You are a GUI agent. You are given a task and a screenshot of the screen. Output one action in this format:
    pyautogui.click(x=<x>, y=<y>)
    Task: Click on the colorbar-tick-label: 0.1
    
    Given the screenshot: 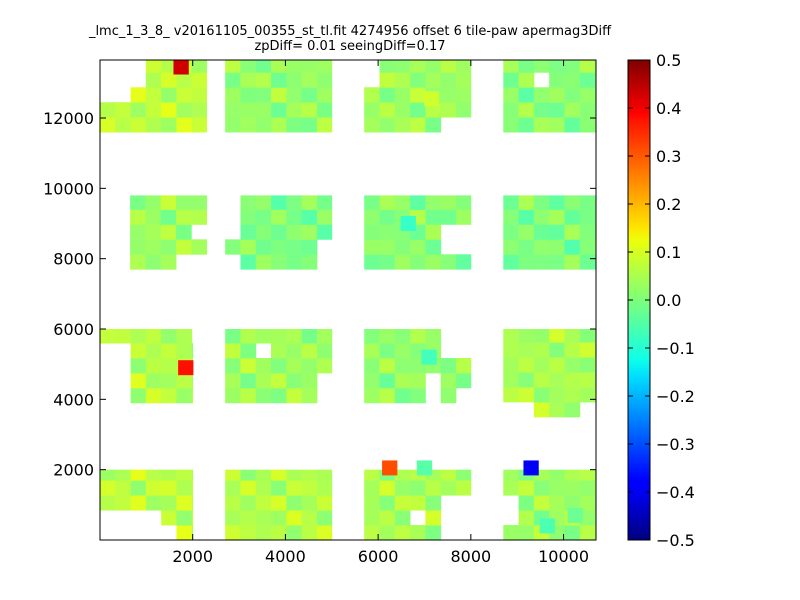 What is the action you would take?
    pyautogui.click(x=668, y=252)
    